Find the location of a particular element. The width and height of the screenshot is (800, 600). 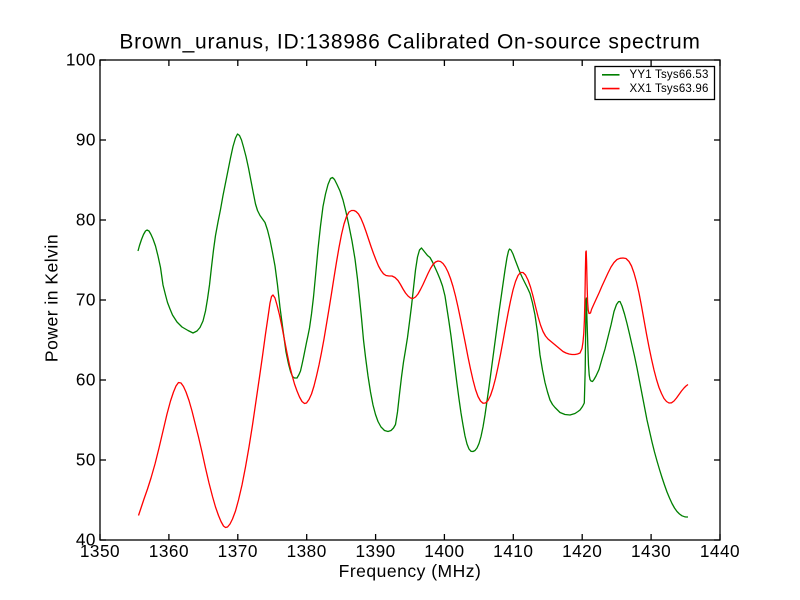

svg-text: 80 is located at coordinates (86, 220).